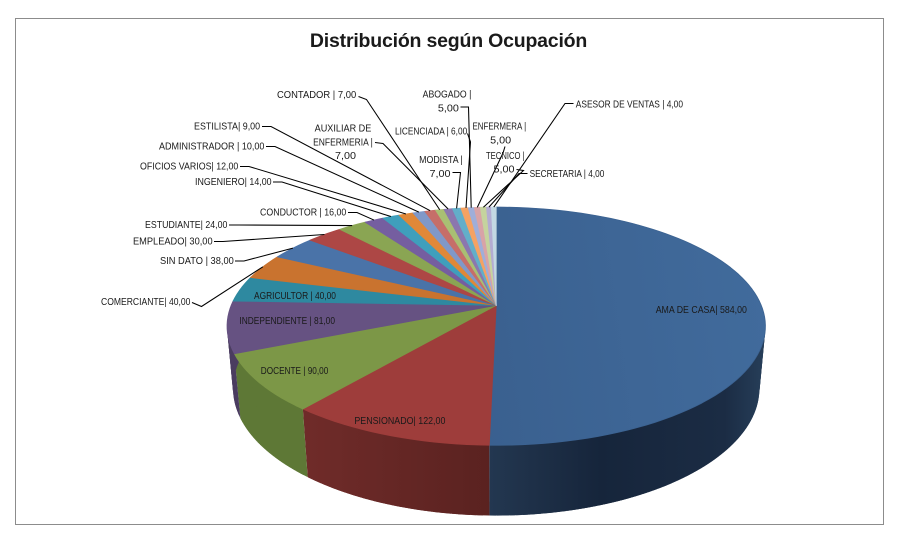  Describe the element at coordinates (212, 147) in the screenshot. I see `svg-text: ADMINISTRADOR | 10,00` at that location.